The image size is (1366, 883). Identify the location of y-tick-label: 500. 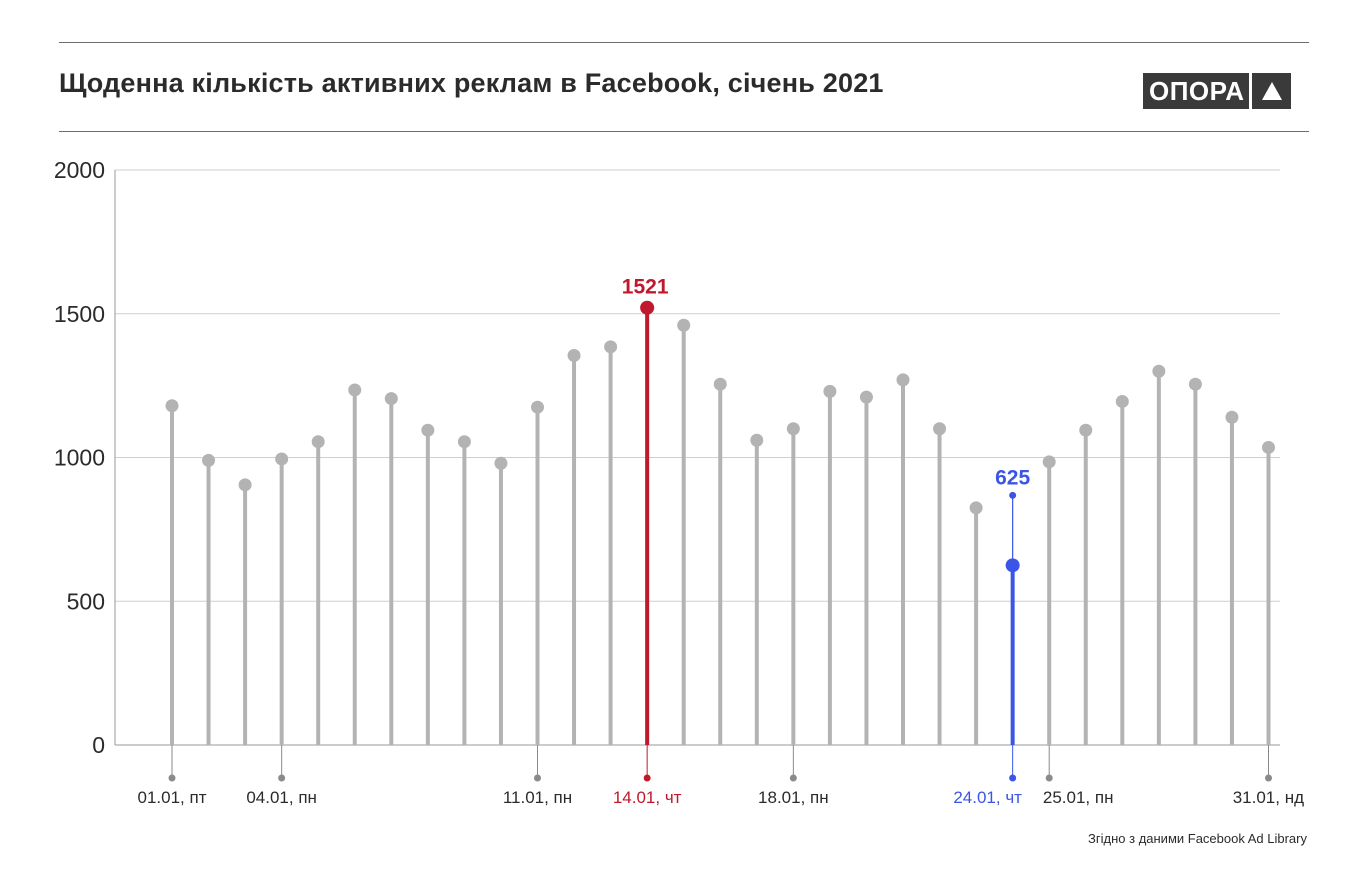
(86, 601).